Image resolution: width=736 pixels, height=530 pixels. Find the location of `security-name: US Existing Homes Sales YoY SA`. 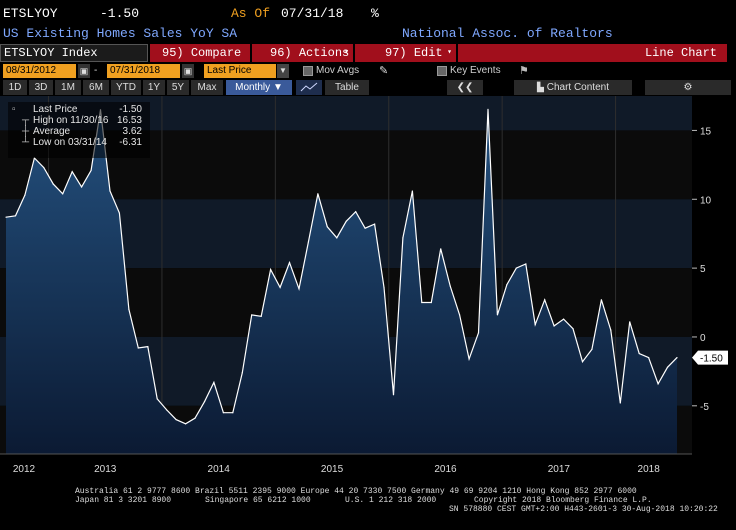

security-name: US Existing Homes Sales YoY SA is located at coordinates (120, 33).